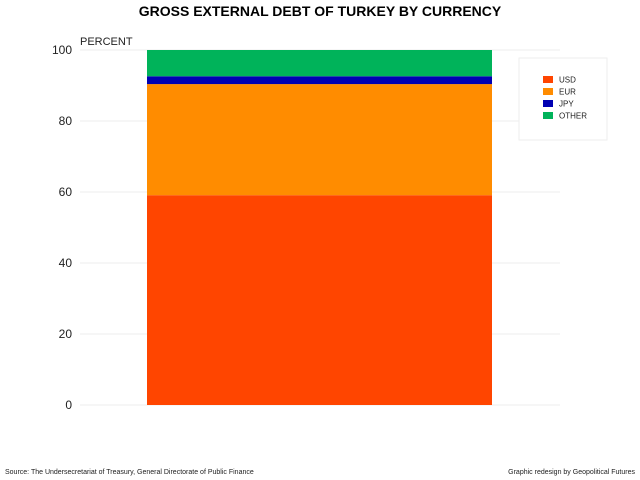  Describe the element at coordinates (566, 104) in the screenshot. I see `legend-label-jpy: JPY` at that location.